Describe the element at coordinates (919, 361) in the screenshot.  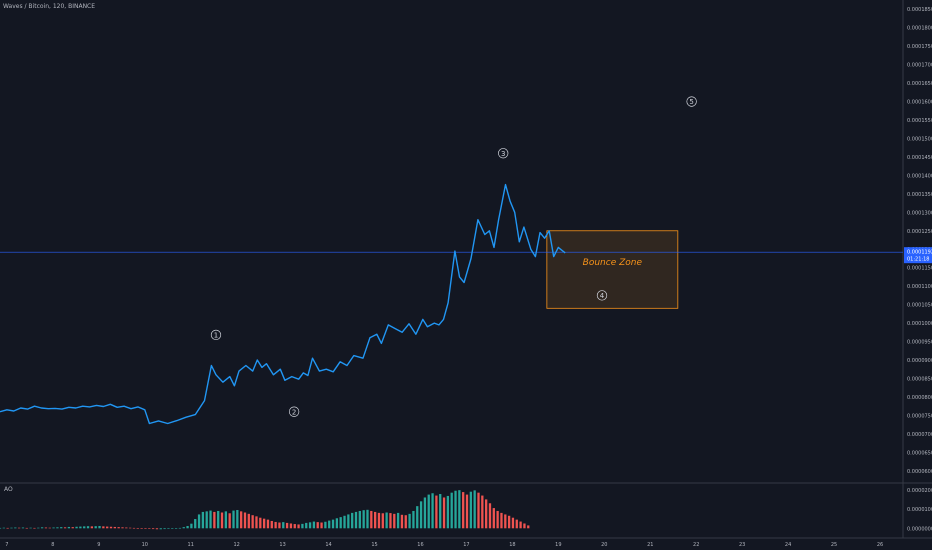
I see `price-tick-label: 0.0000900` at that location.